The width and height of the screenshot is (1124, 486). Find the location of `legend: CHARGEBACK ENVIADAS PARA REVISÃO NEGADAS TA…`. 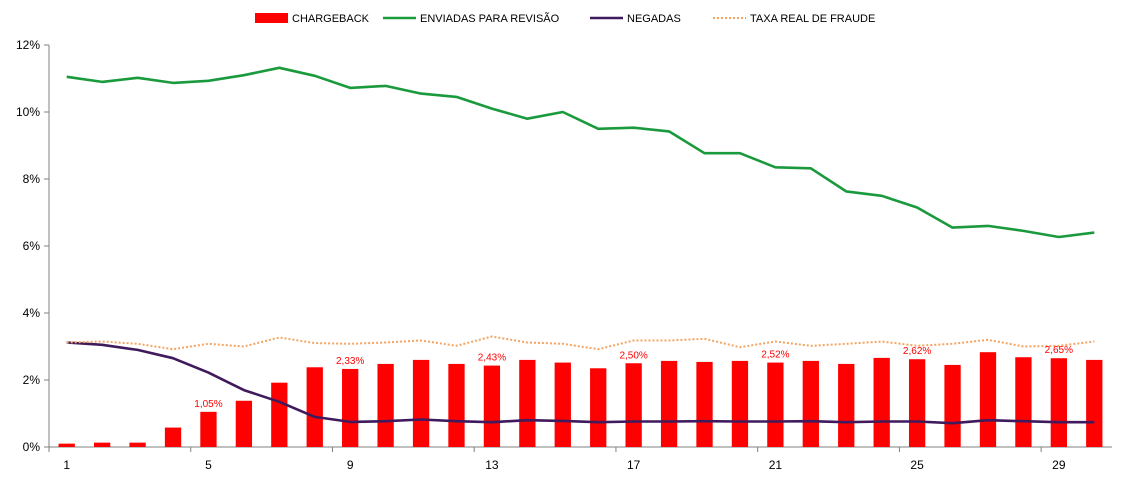

legend: CHARGEBACK ENVIADAS PARA REVISÃO NEGADAS TA… is located at coordinates (565, 18).